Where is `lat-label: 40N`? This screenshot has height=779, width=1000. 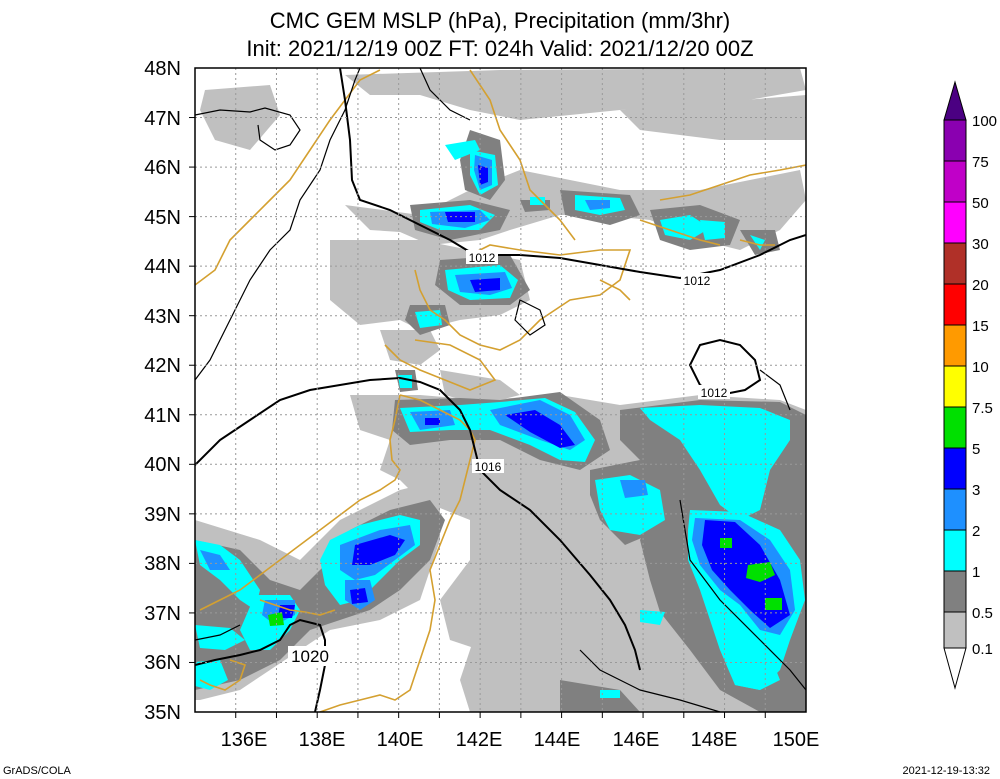
lat-label: 40N is located at coordinates (162, 465).